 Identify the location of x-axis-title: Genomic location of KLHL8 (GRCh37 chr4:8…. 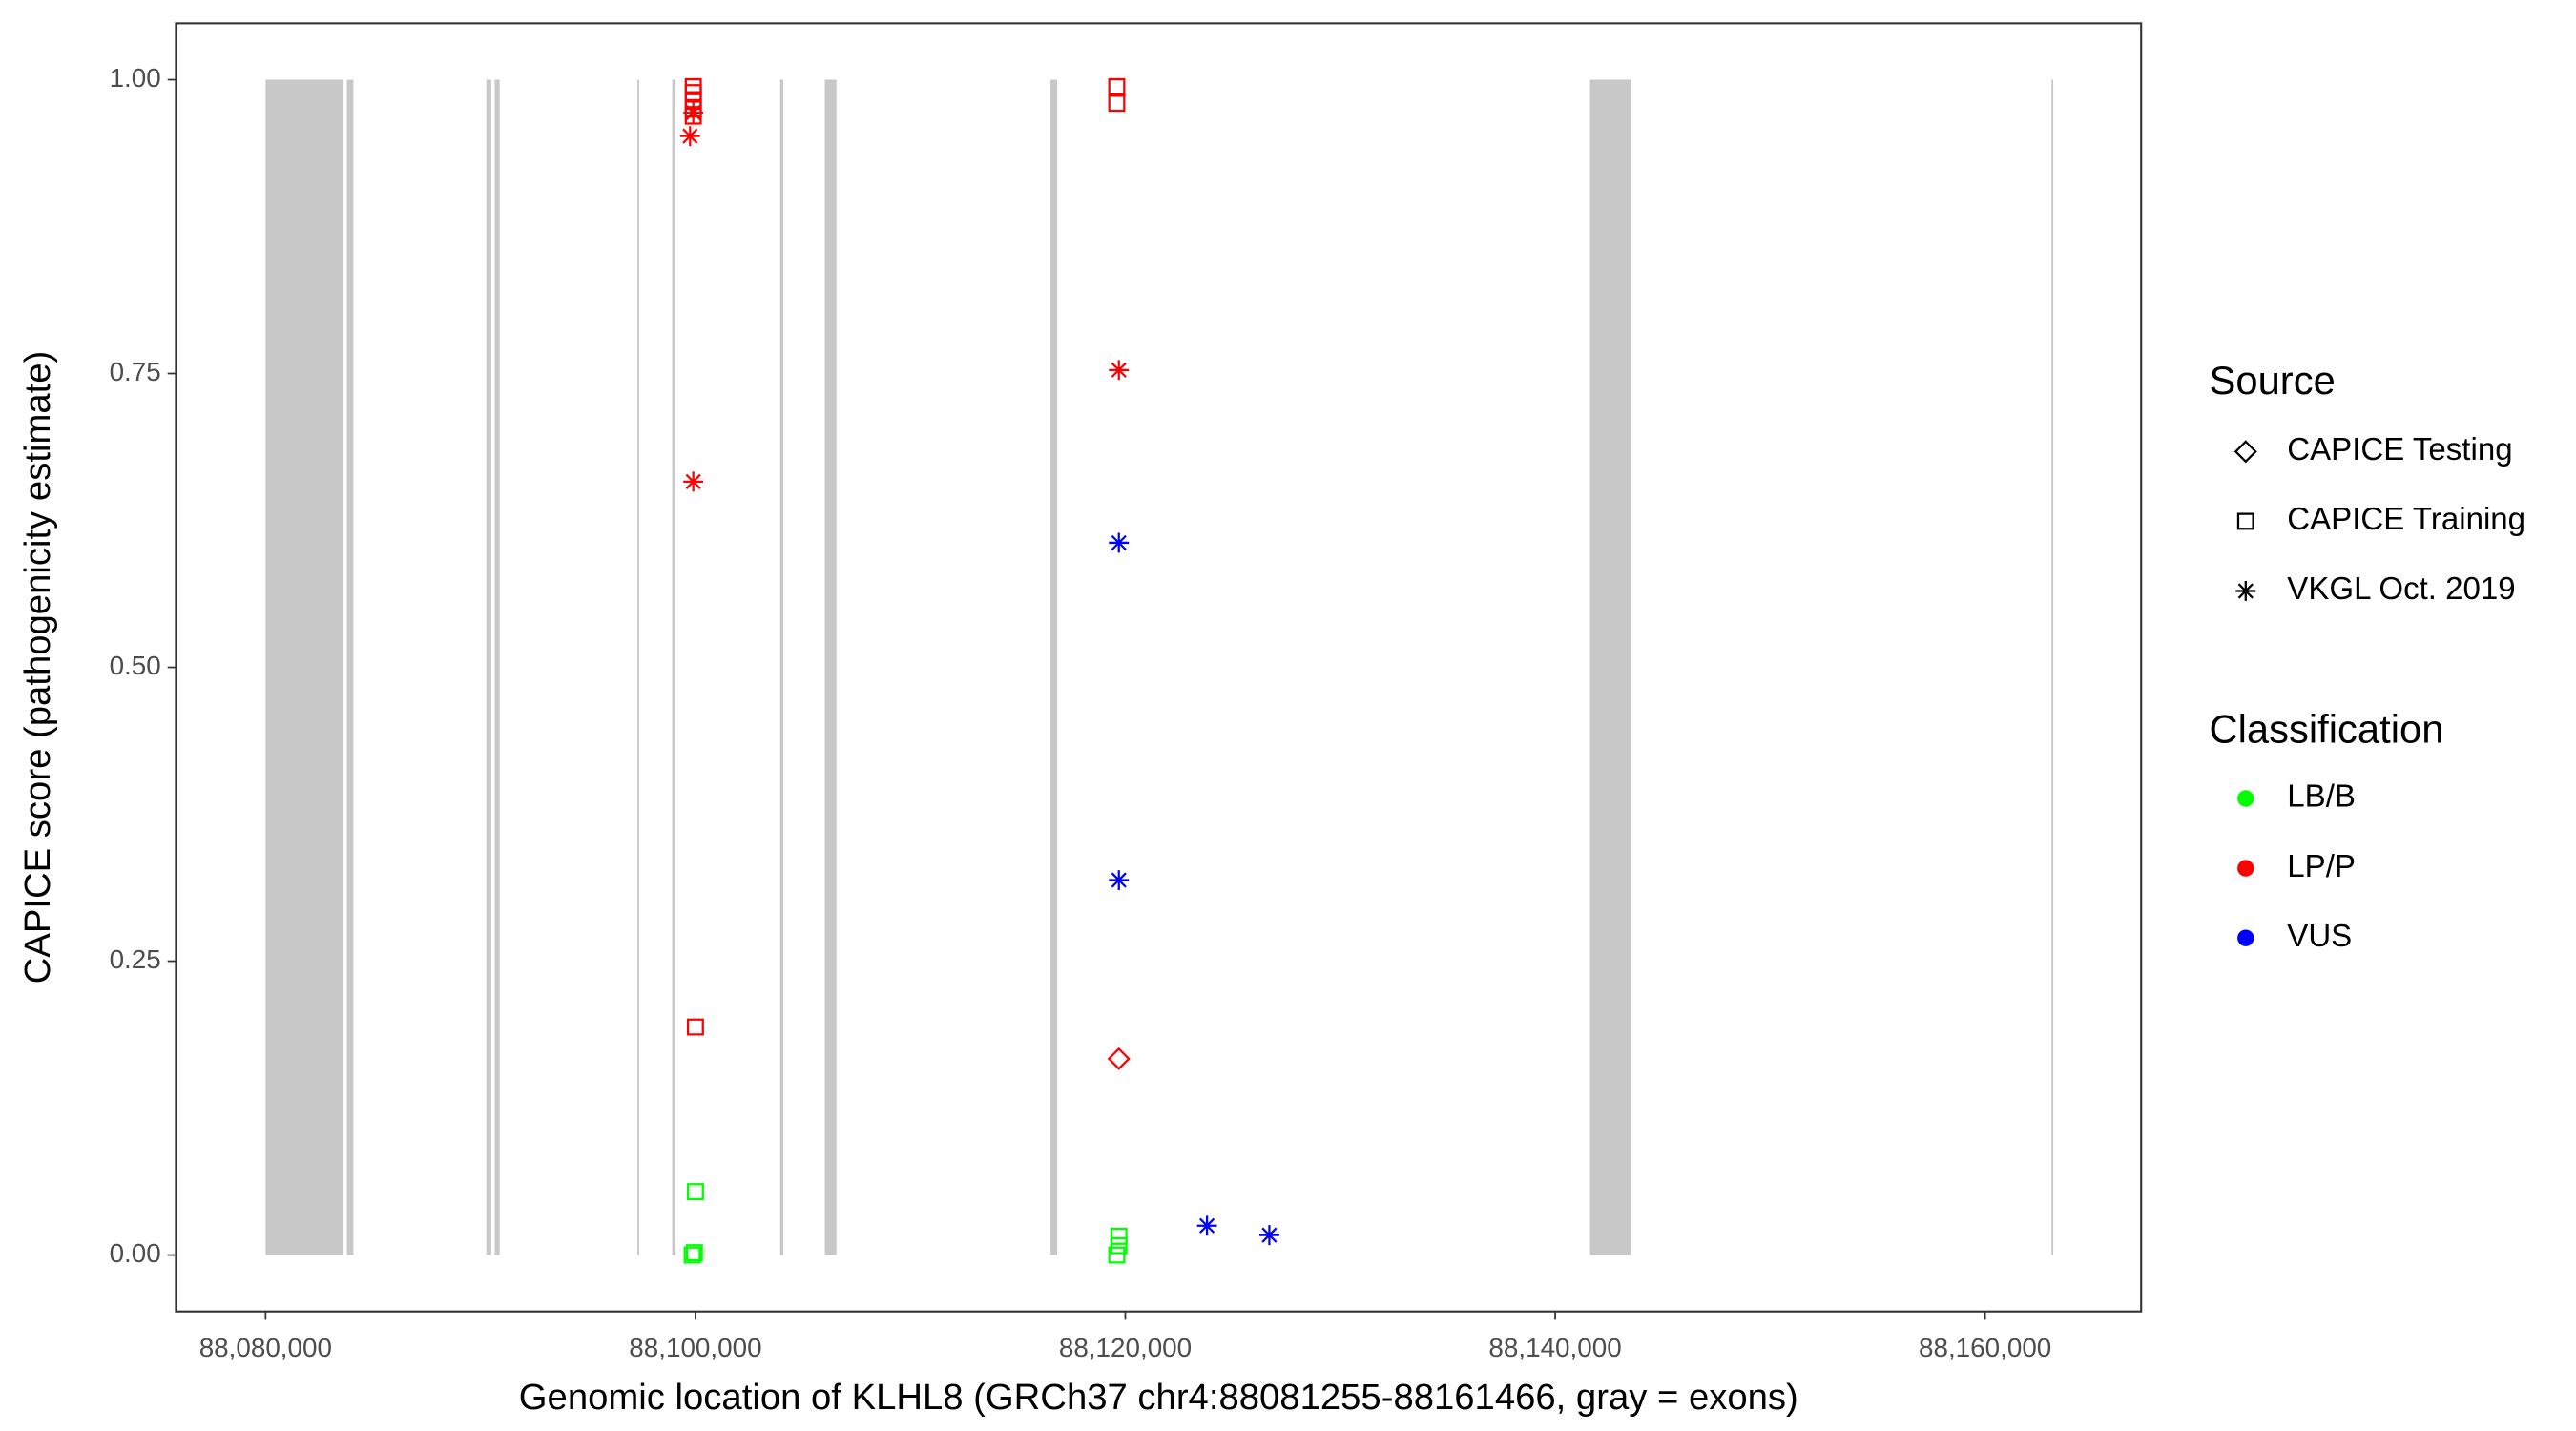
(1158, 1397).